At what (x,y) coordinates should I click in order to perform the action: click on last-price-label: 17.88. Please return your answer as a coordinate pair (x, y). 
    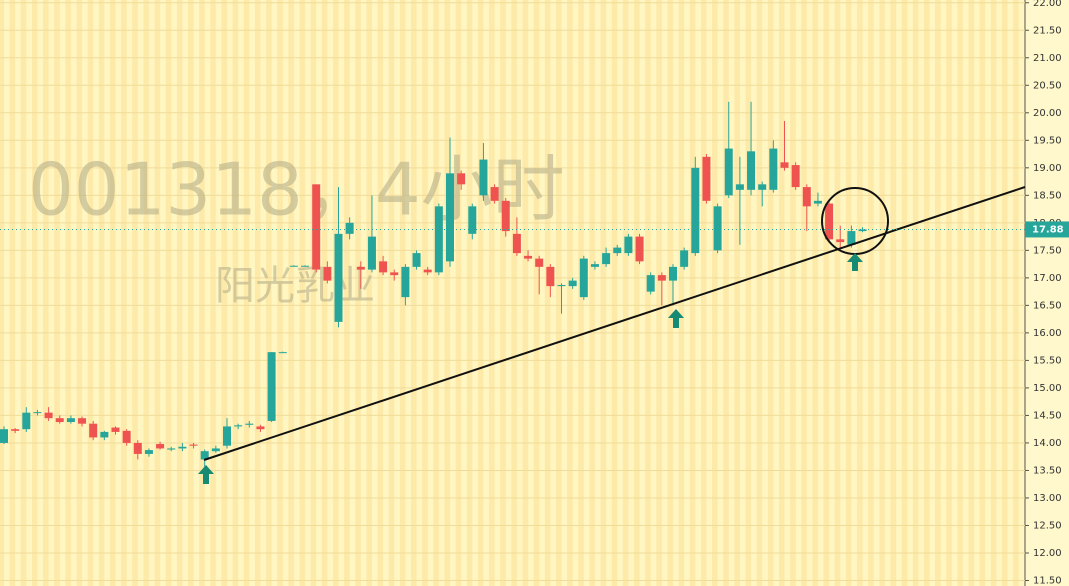
    Looking at the image, I should click on (1048, 229).